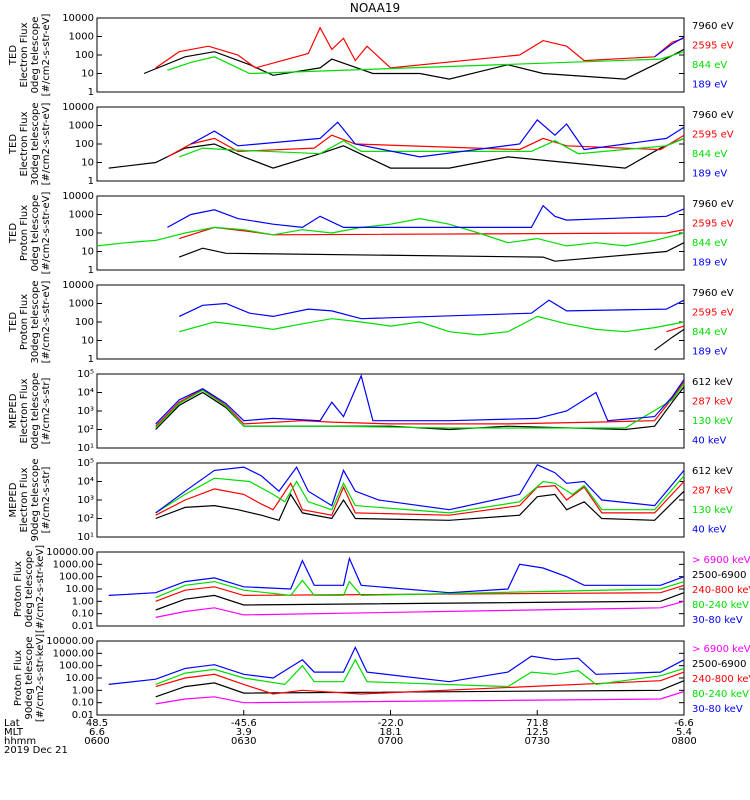 This screenshot has width=750, height=800. I want to click on legend-entry: 612 keV, so click(712, 471).